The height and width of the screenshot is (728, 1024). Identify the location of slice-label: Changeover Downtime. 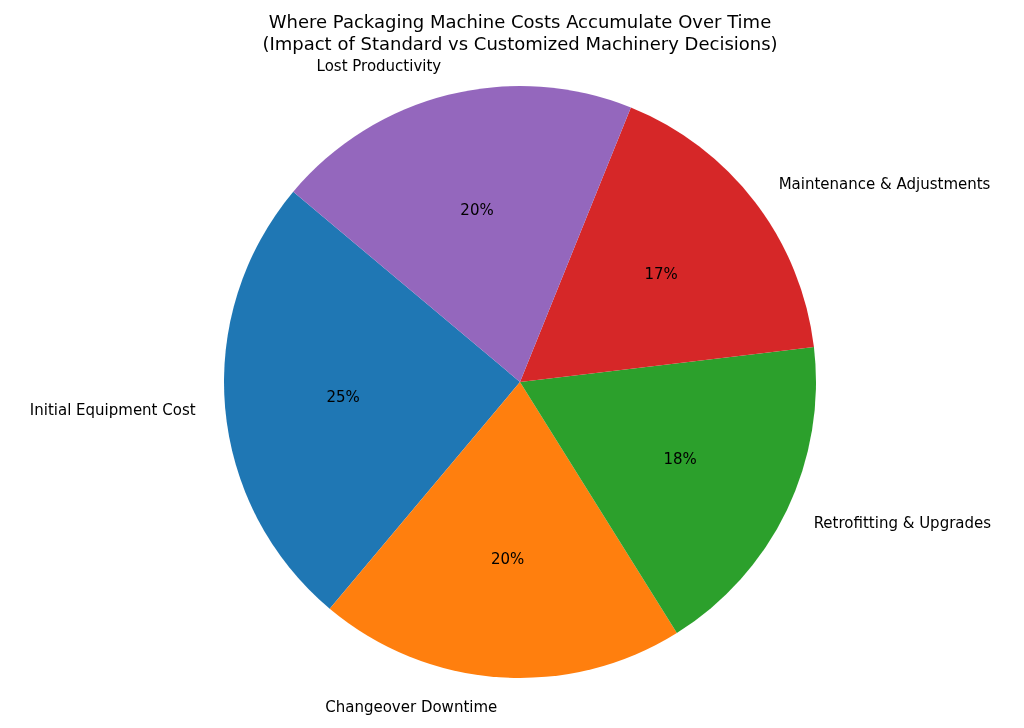
(411, 706).